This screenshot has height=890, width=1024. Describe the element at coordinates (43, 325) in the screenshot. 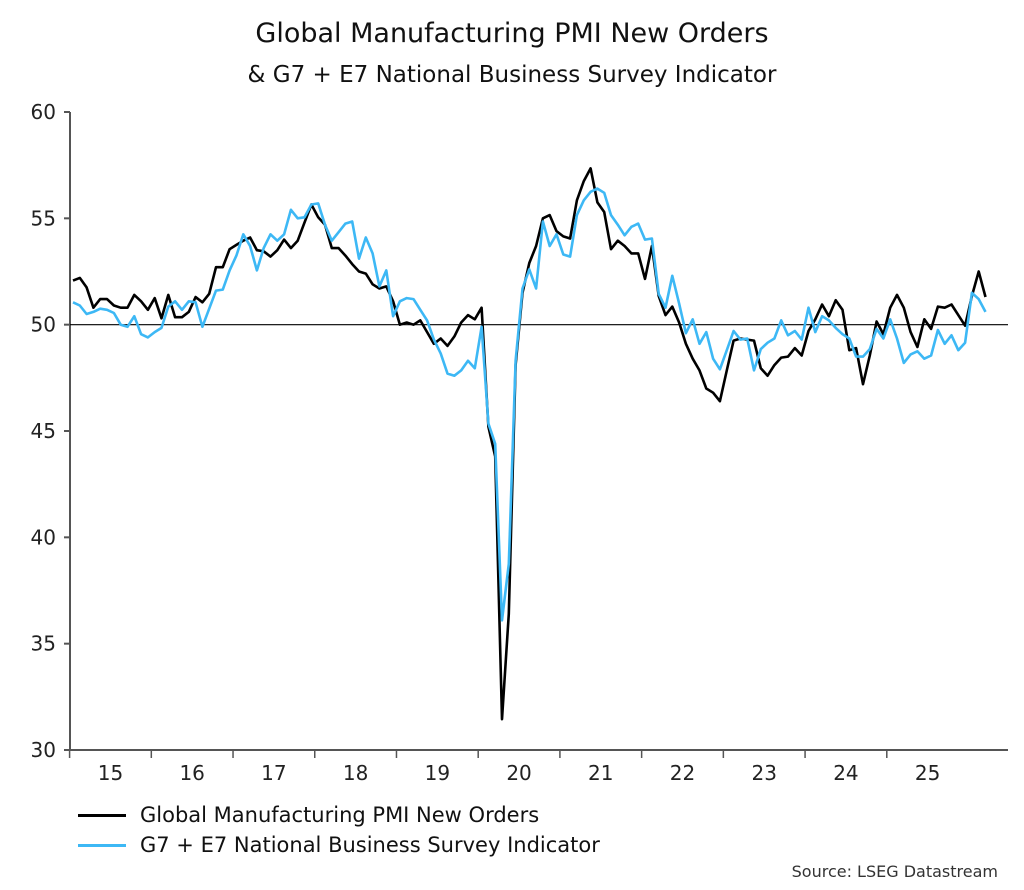

I see `y-tick-label: 50` at that location.